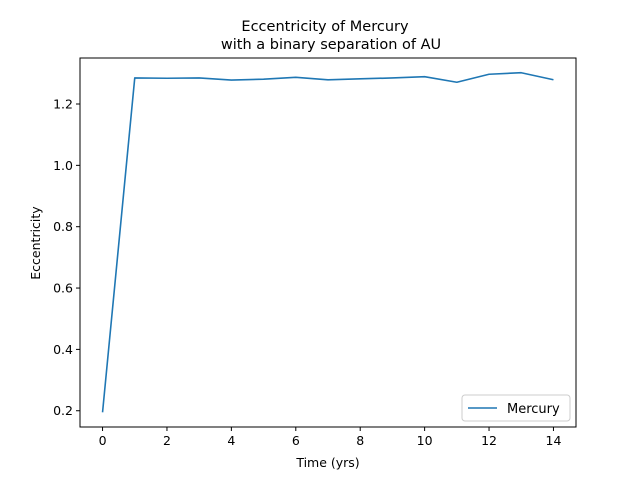 This screenshot has width=640, height=480. What do you see at coordinates (489, 440) in the screenshot?
I see `x-tick-label: 12` at bounding box center [489, 440].